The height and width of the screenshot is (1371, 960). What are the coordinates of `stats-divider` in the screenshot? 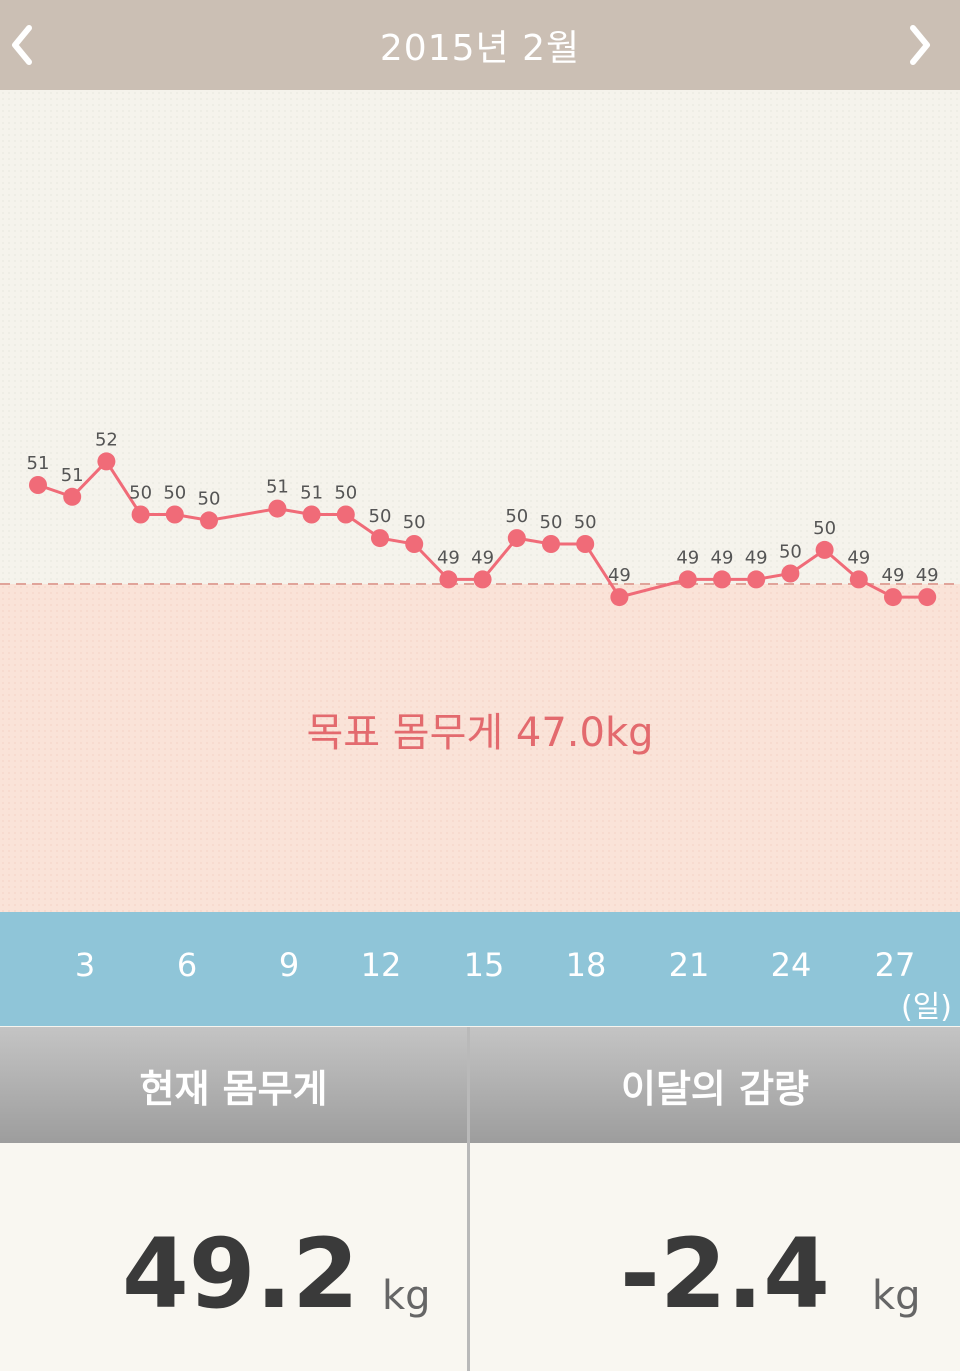 It's located at (468, 1199).